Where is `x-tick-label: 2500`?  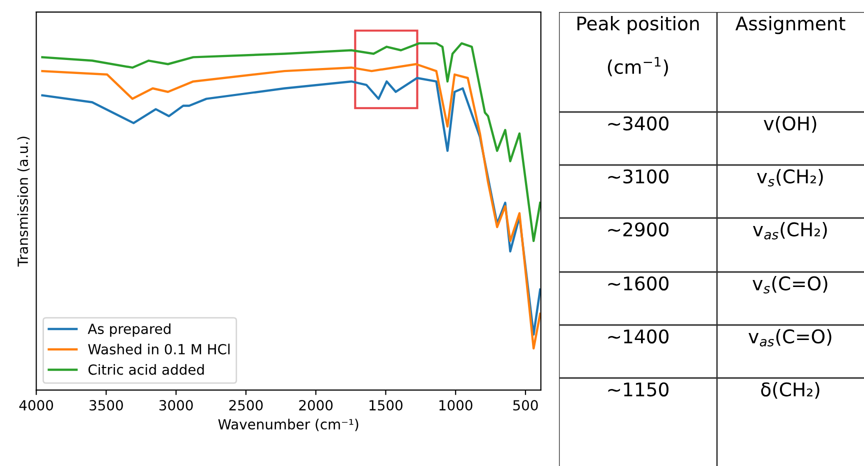
x-tick-label: 2500 is located at coordinates (246, 405).